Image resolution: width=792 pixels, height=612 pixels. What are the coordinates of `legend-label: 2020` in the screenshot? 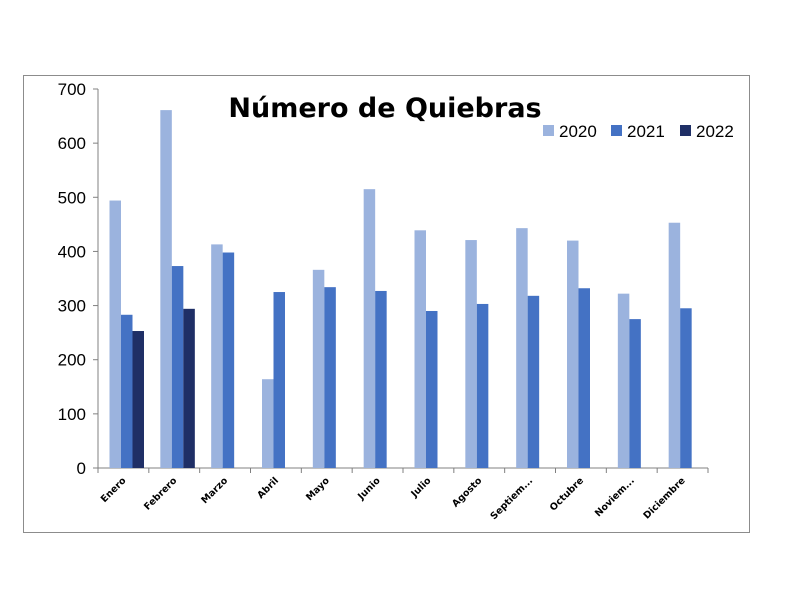 It's located at (578, 131).